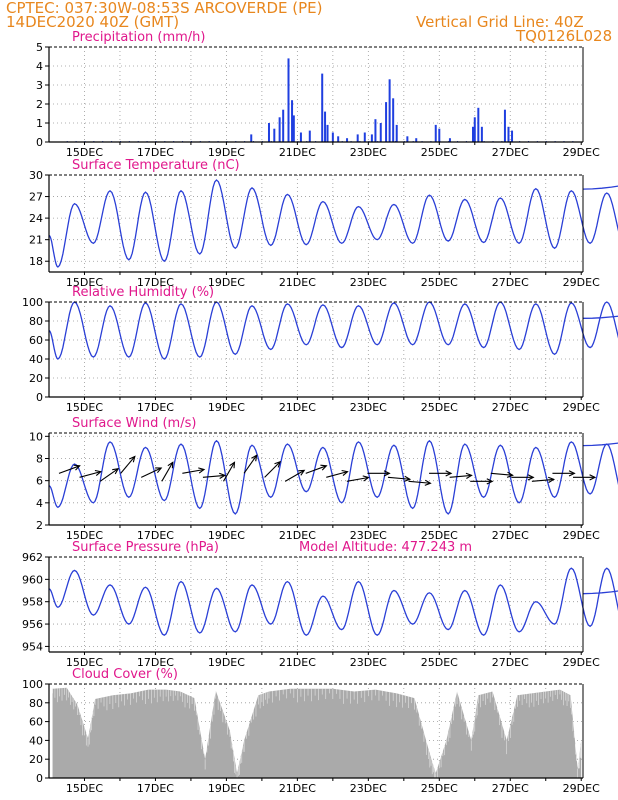 Image resolution: width=618 pixels, height=800 pixels. I want to click on y-tick-label: 5, so click(39, 47).